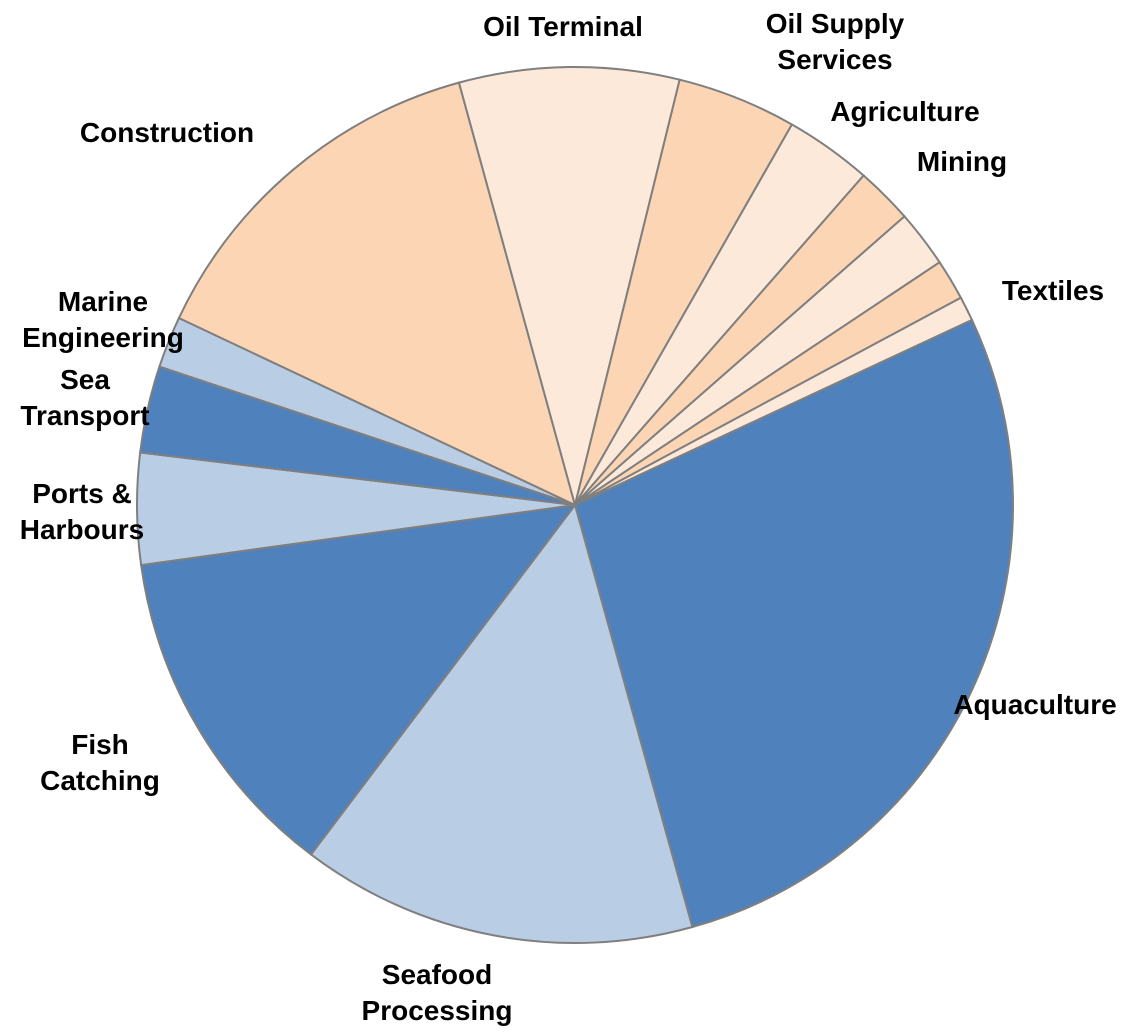 This screenshot has width=1137, height=1032. Describe the element at coordinates (85, 397) in the screenshot. I see `slice-label: Sea Transport` at that location.